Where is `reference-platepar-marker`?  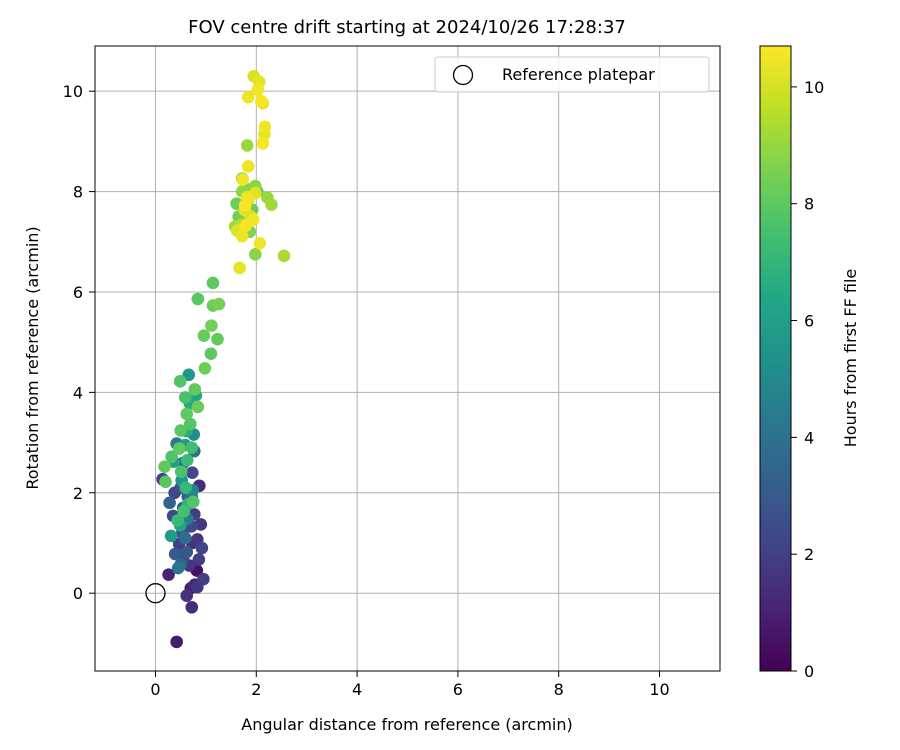 reference-platepar-marker is located at coordinates (155, 593).